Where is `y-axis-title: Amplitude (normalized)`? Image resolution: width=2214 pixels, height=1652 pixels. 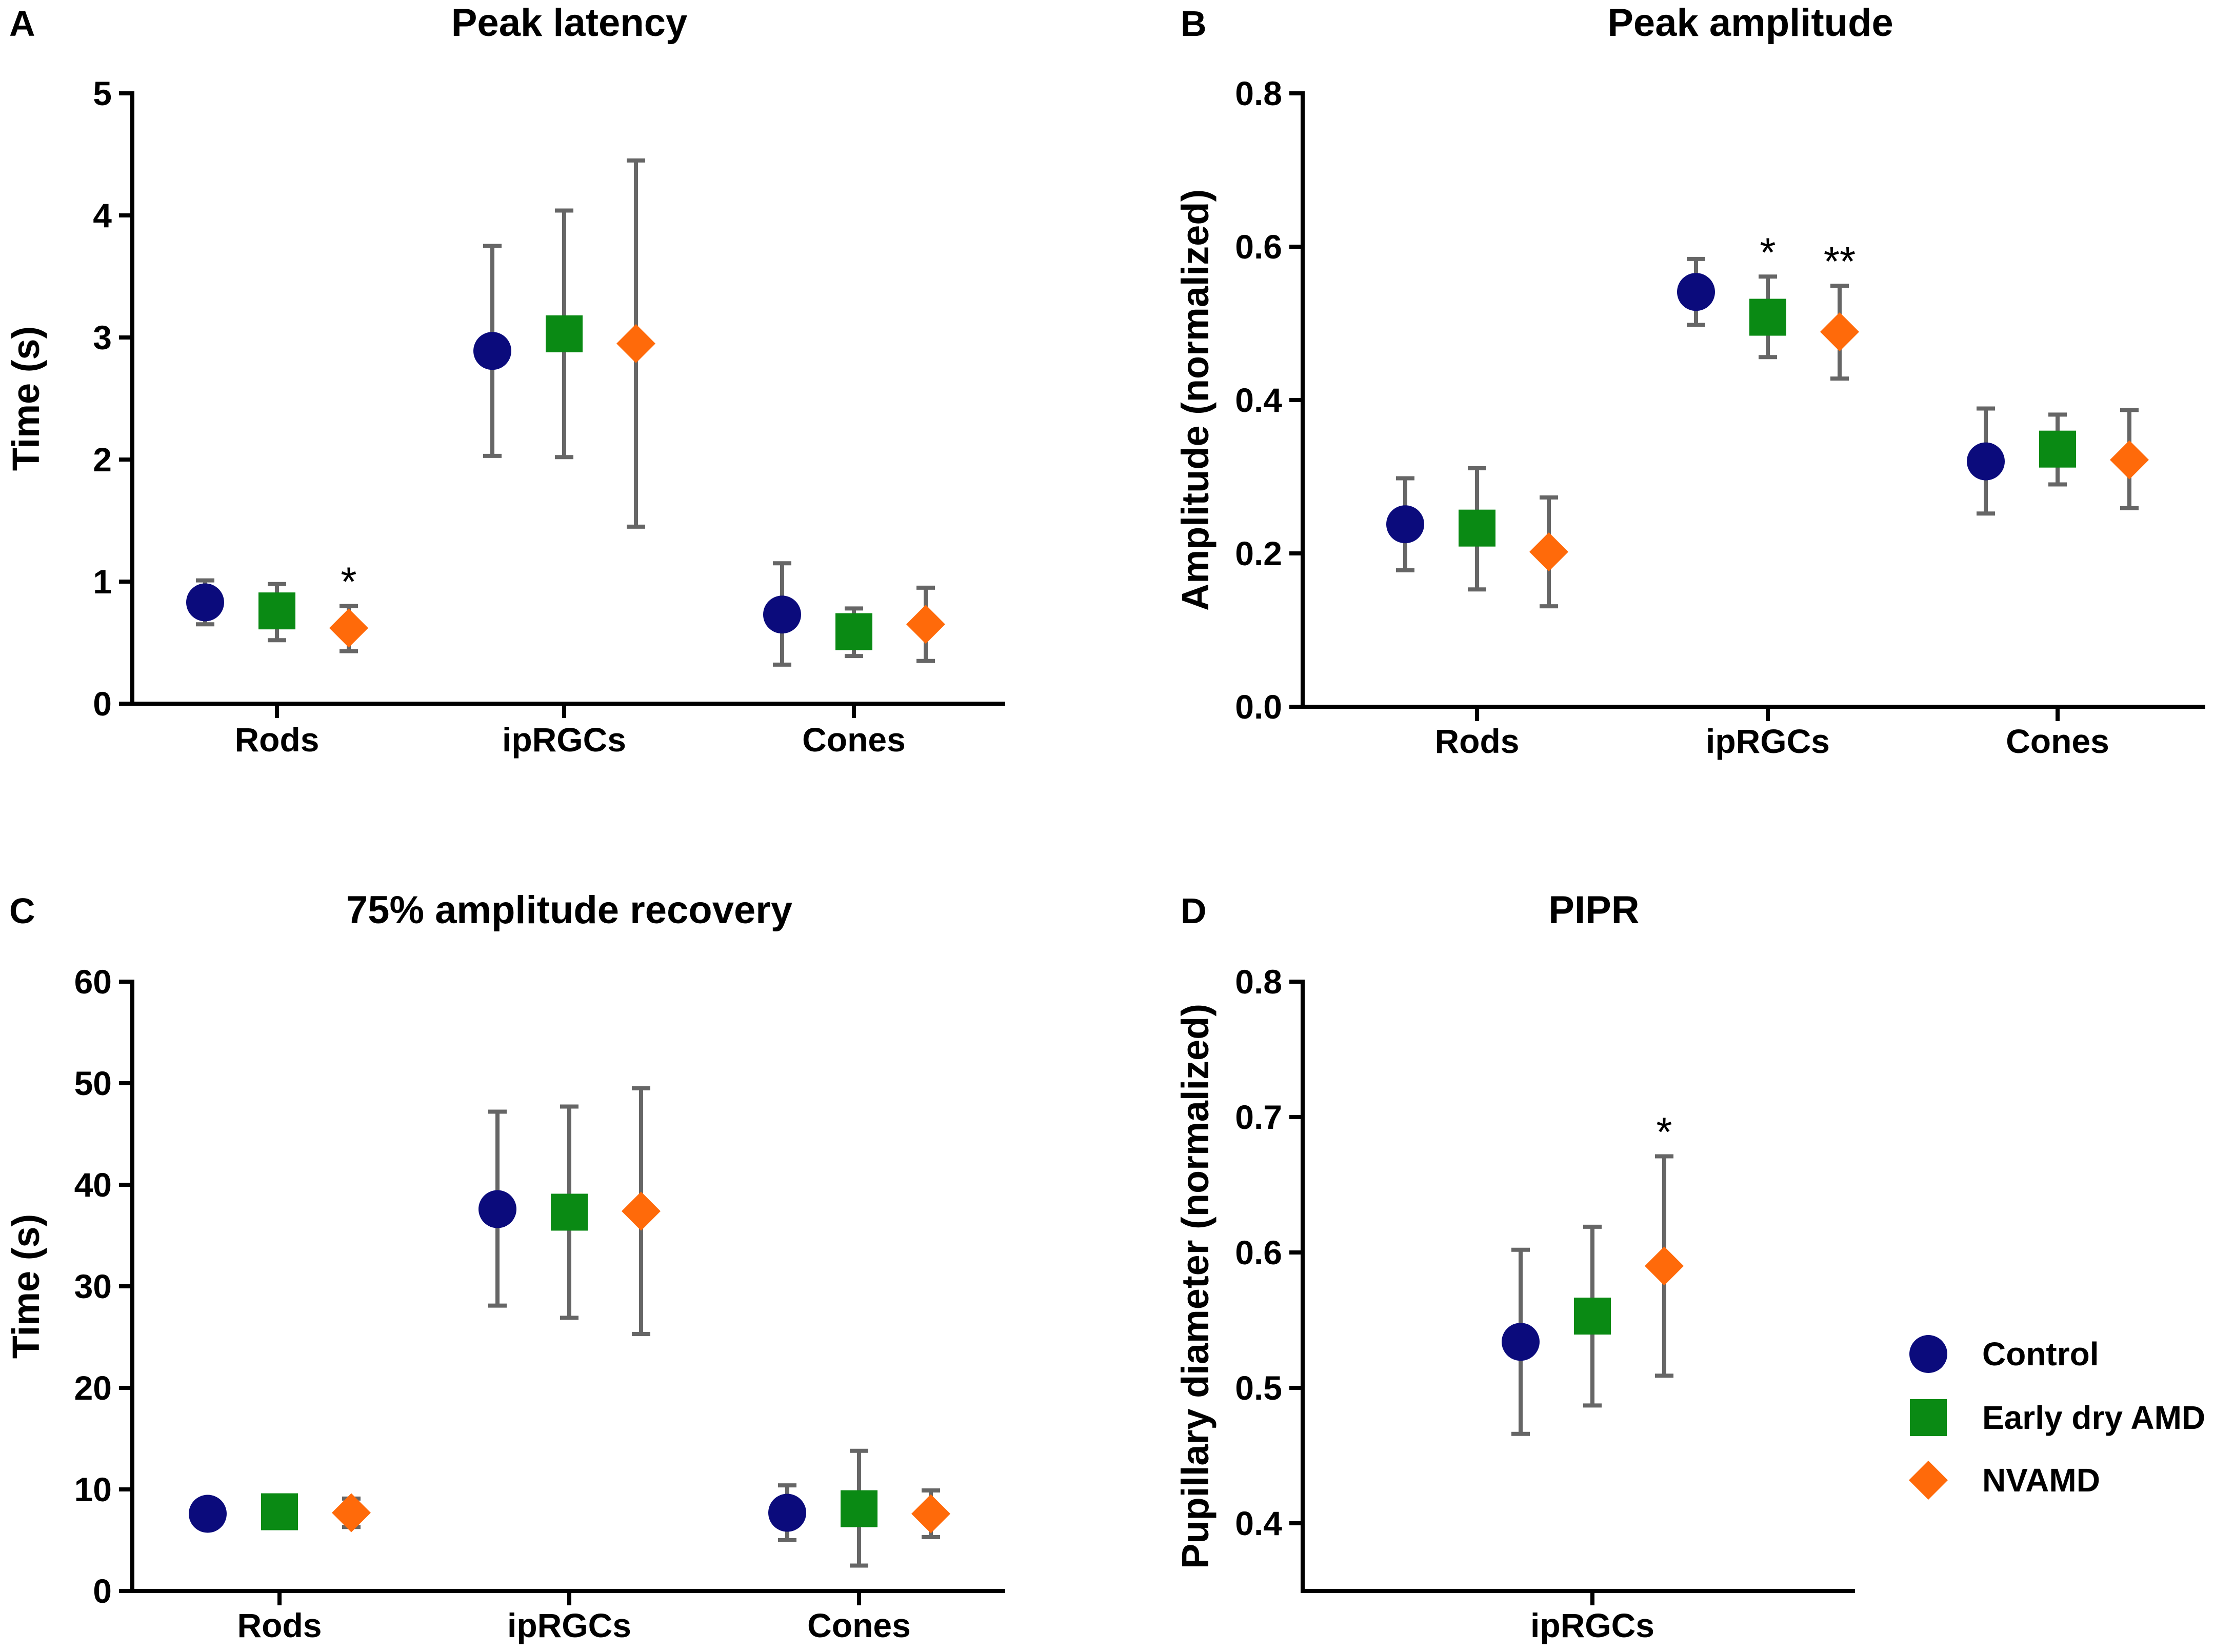
y-axis-title: Amplitude (normalized) is located at coordinates (1195, 400).